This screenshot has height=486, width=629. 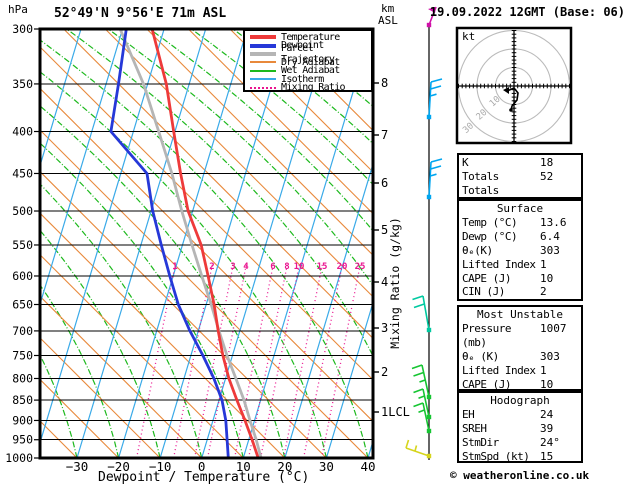 What do you see at coordinates (520, 336) in the screenshot?
I see `panel-row: Pressure (mb) 1007` at bounding box center [520, 336].